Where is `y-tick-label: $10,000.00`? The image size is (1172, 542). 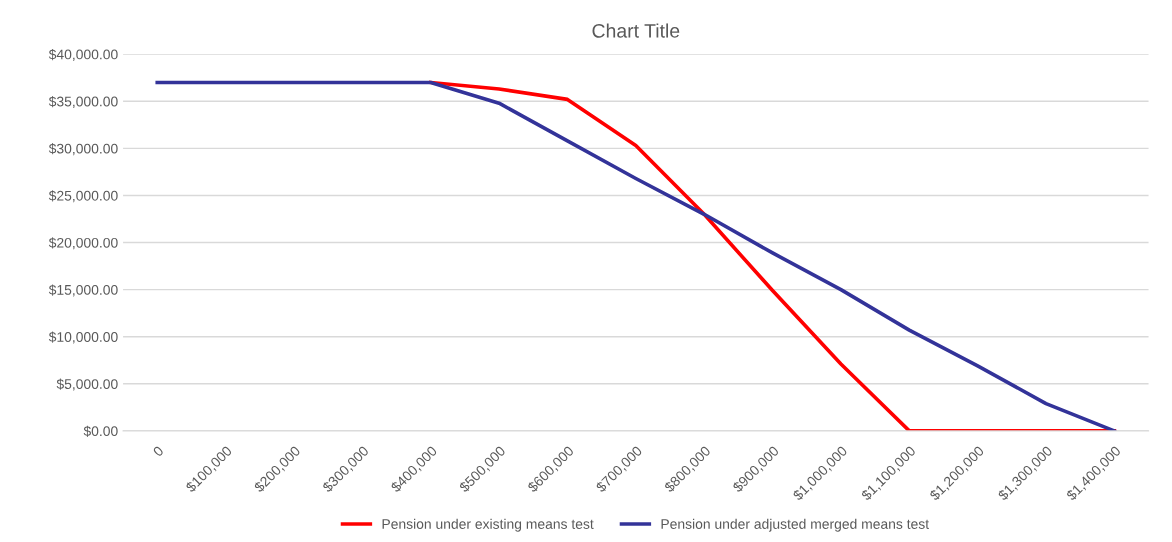 y-tick-label: $10,000.00 is located at coordinates (83, 337).